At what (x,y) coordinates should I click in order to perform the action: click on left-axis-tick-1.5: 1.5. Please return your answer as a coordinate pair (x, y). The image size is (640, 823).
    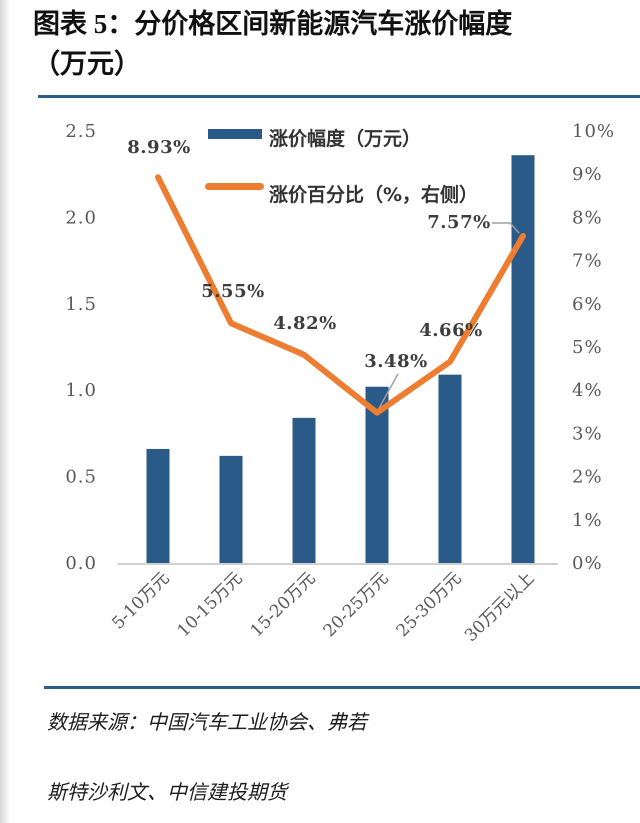
    Looking at the image, I should click on (81, 304).